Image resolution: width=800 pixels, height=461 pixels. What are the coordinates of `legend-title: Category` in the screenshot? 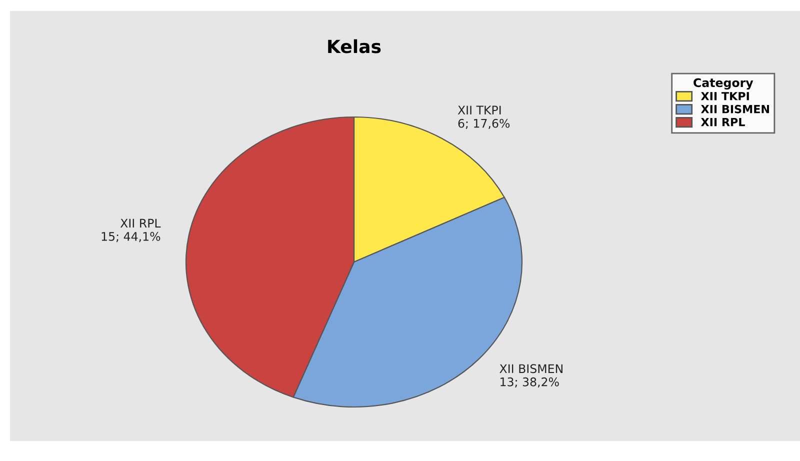 It's located at (724, 84).